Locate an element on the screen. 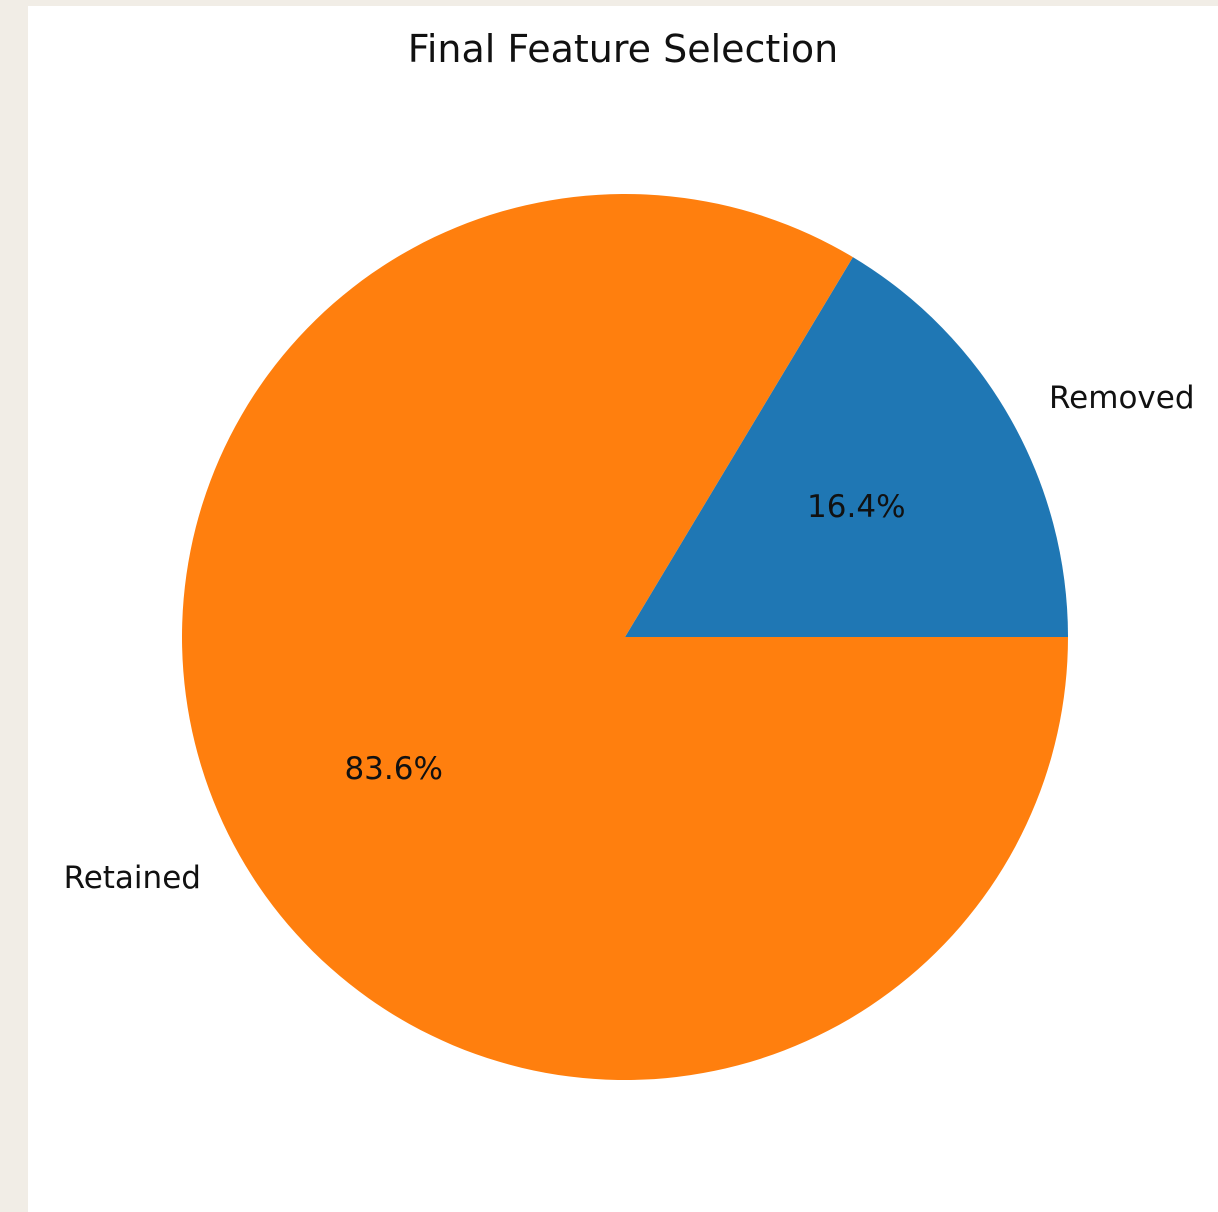 This screenshot has height=1212, width=1218. pct-label-retained: 83.6% is located at coordinates (393, 769).